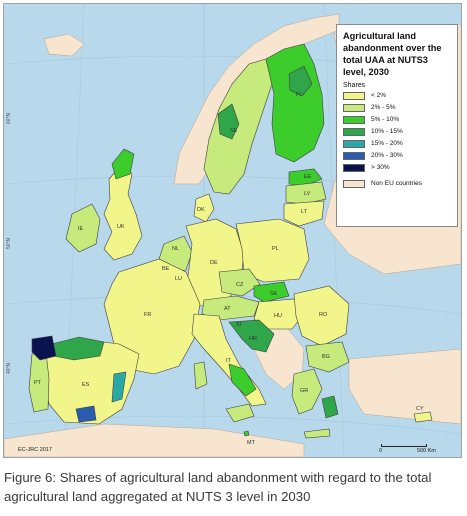 The width and height of the screenshot is (467, 516). I want to click on label-pl: PL, so click(275, 249).